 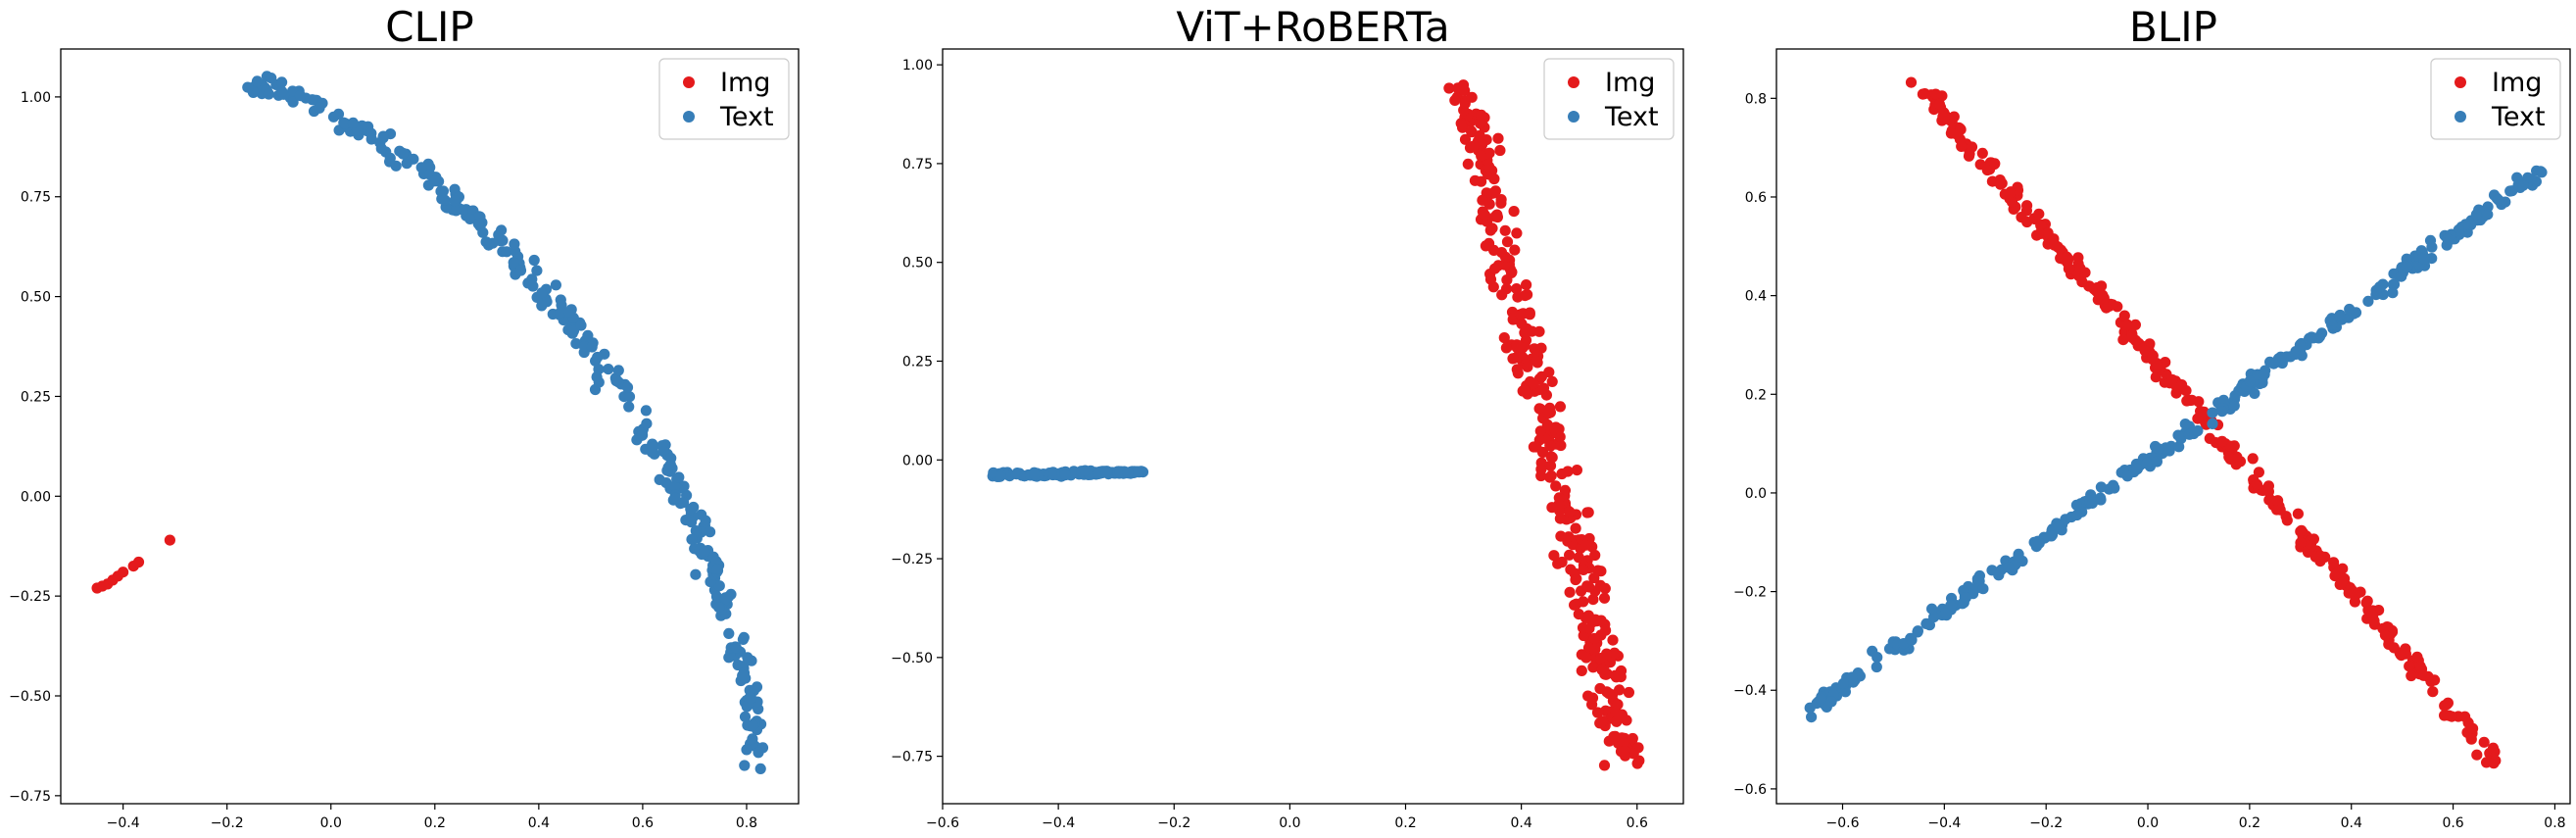 I want to click on y-tick-label: −0.2, so click(x=1750, y=593).